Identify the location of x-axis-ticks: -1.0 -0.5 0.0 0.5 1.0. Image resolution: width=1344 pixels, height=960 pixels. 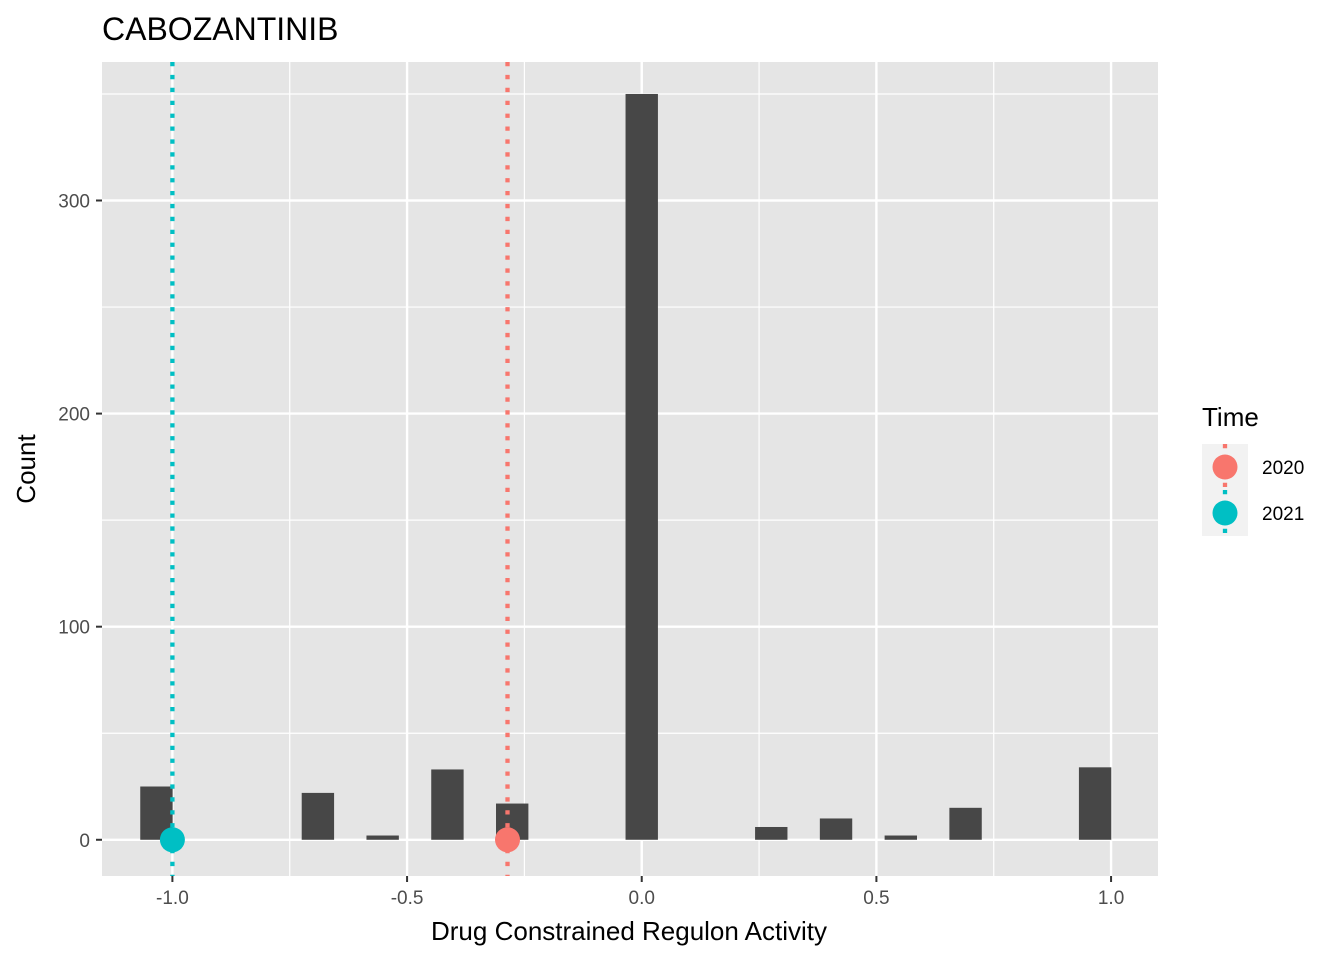
(640, 892).